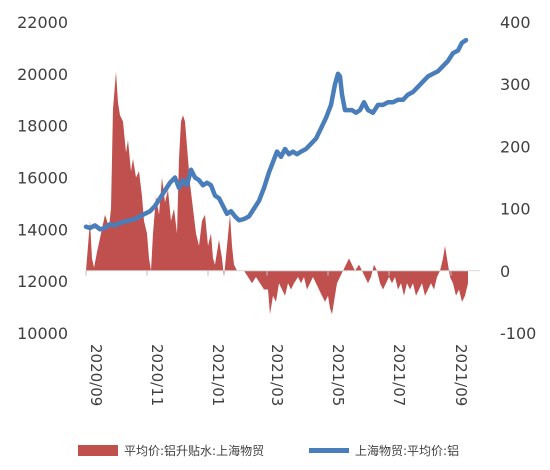 The height and width of the screenshot is (470, 550). I want to click on x-axis-tick-label: 2021/09, so click(461, 375).